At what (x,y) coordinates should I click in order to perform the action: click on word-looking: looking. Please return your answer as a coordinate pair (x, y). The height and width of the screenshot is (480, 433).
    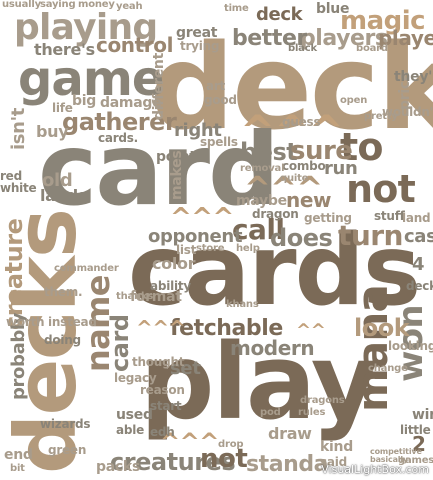
    Looking at the image, I should click on (410, 346).